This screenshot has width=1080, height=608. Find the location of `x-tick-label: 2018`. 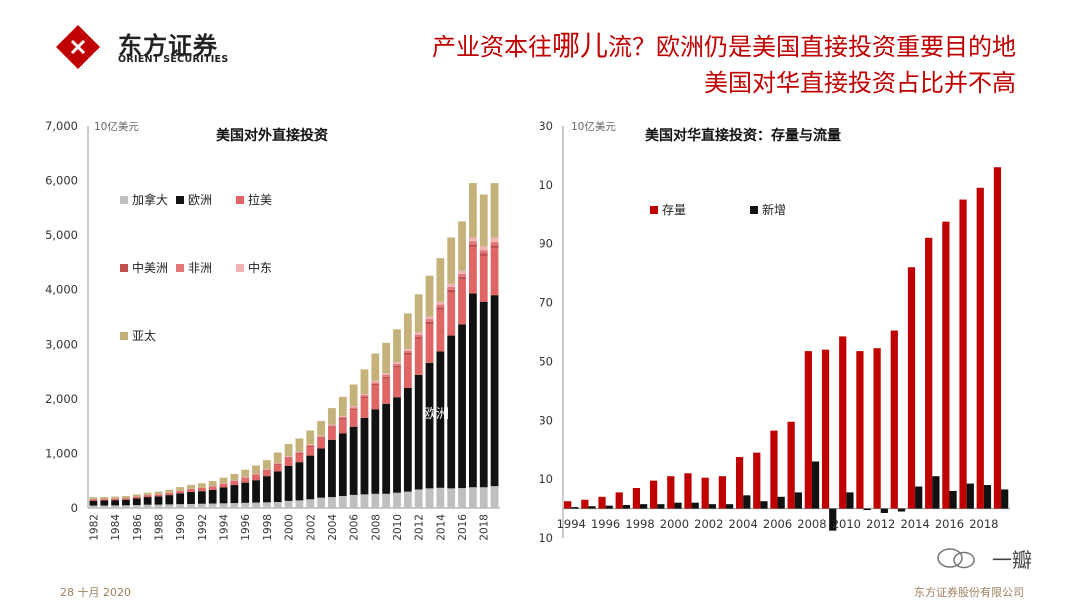

x-tick-label: 2018 is located at coordinates (485, 527).